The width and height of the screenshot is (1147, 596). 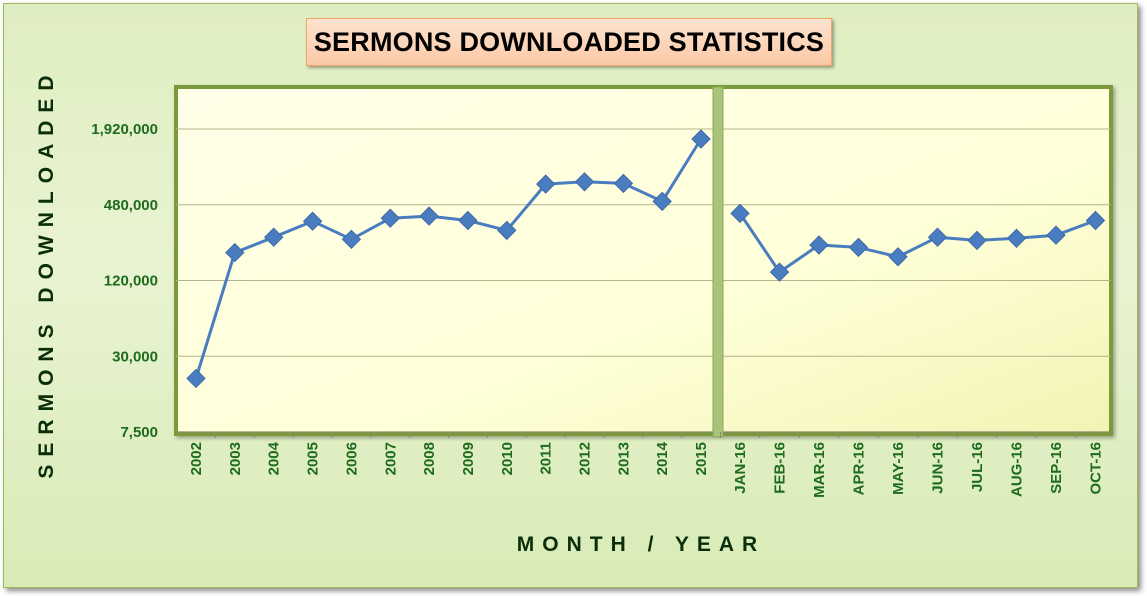 I want to click on x-tick-label: JUN-16, so click(x=938, y=468).